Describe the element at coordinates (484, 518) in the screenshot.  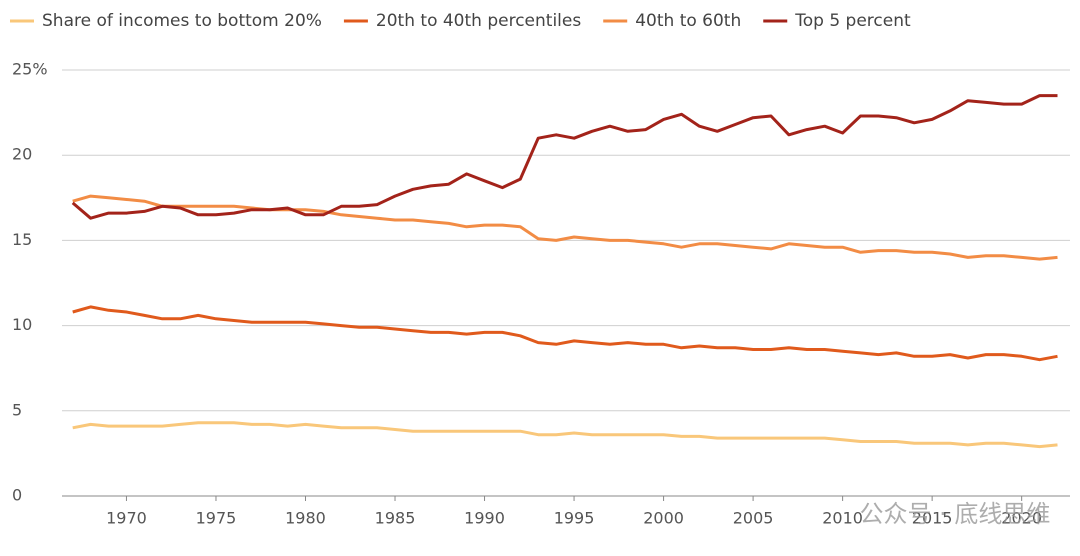
I see `x-tick-label: 1990` at that location.